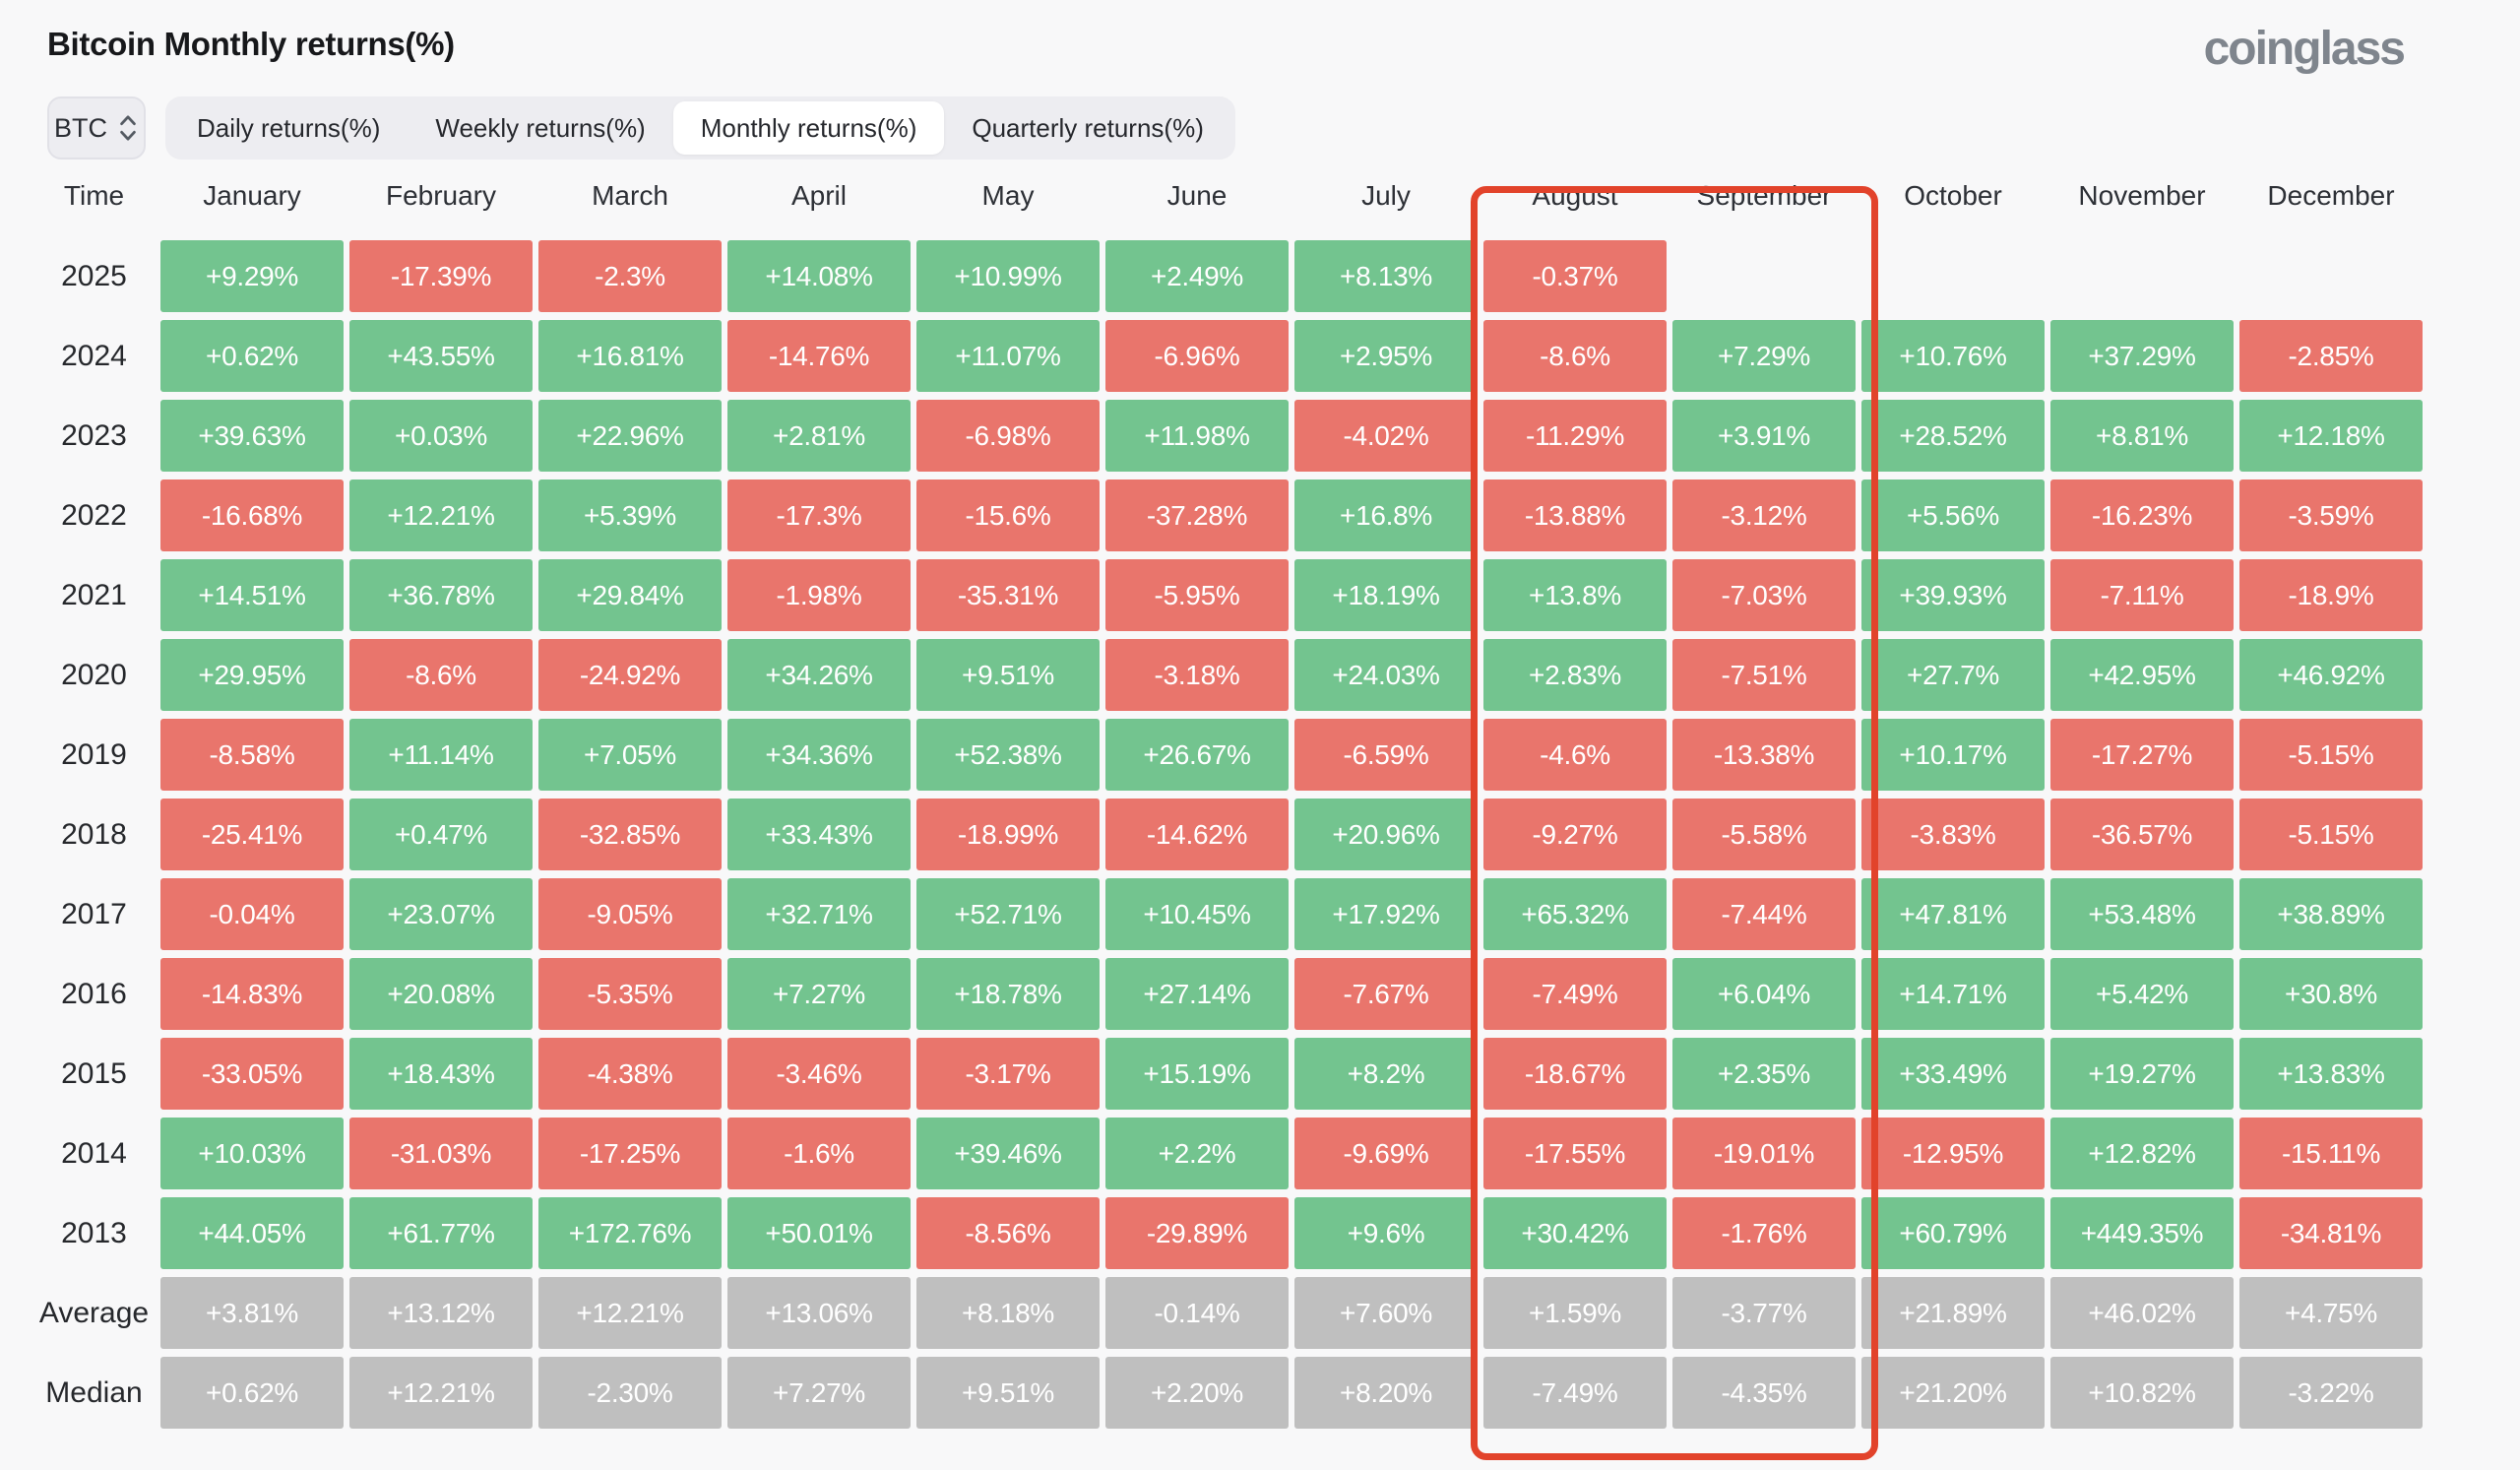 The image size is (2520, 1470). Describe the element at coordinates (819, 436) in the screenshot. I see `return-cell: +2.81%` at that location.